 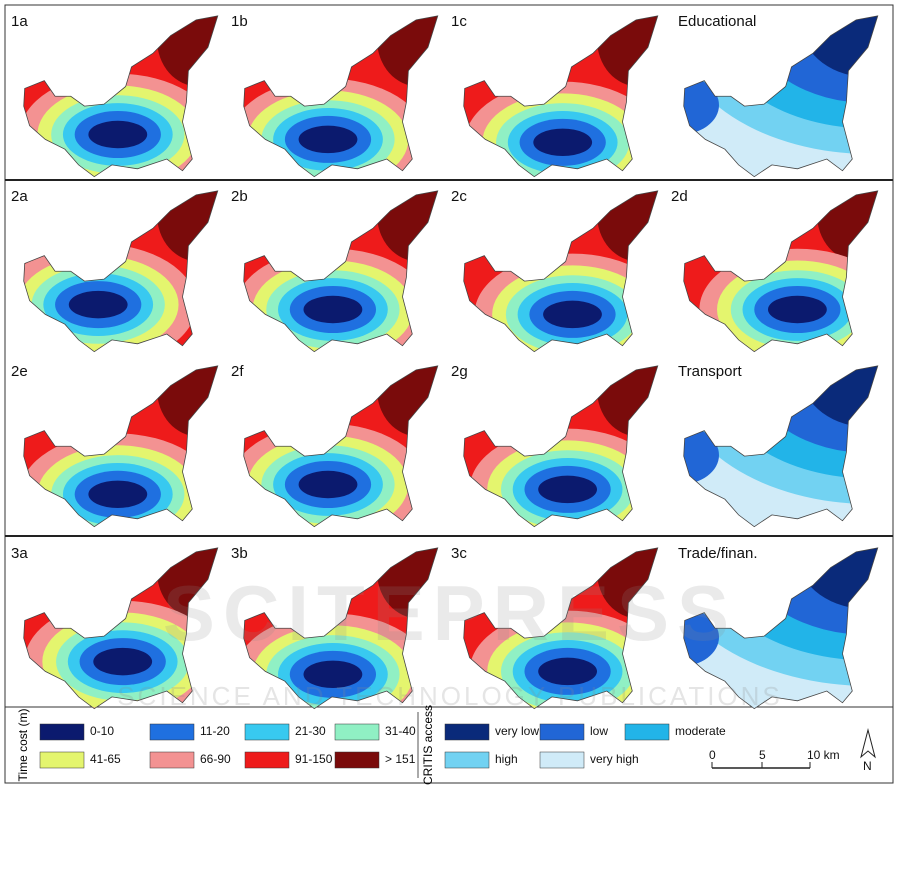 I want to click on panel-label: 1c, so click(x=459, y=21).